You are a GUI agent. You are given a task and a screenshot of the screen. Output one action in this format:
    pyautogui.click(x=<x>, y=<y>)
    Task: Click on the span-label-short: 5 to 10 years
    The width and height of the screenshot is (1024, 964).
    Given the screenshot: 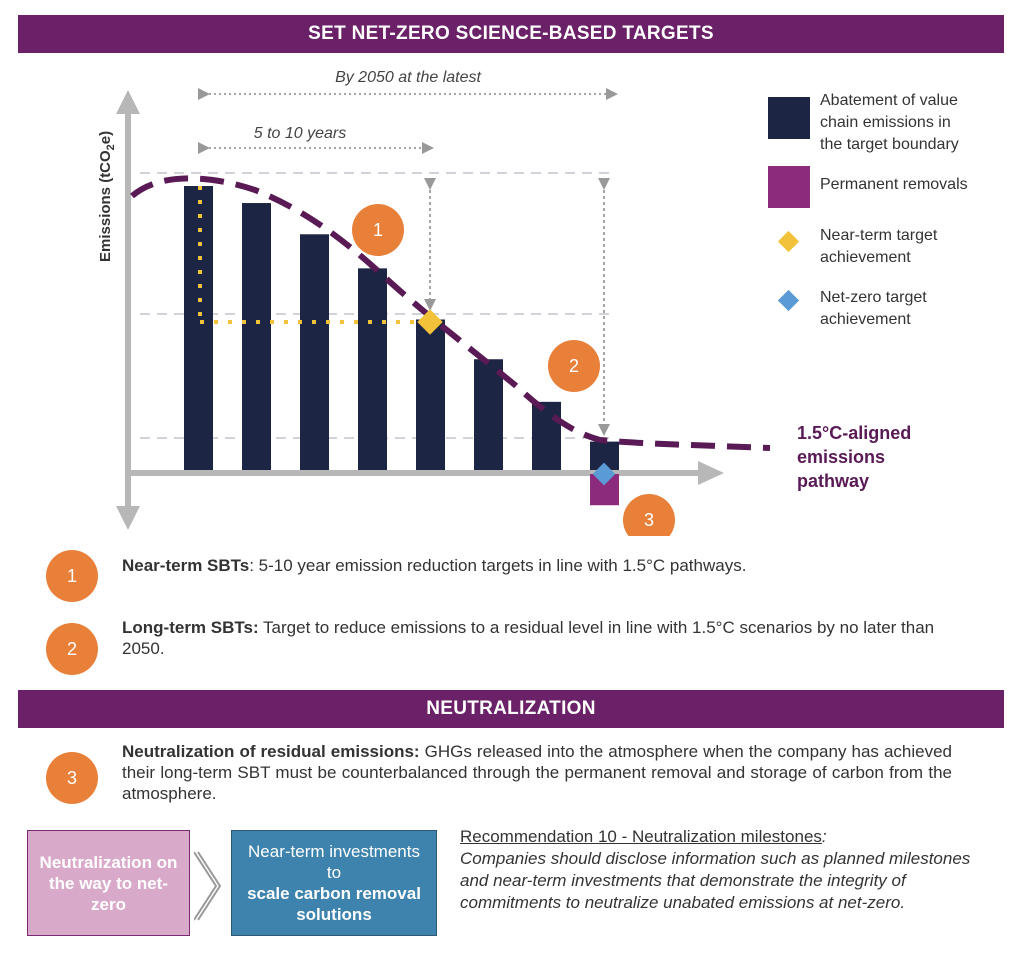 What is the action you would take?
    pyautogui.click(x=300, y=133)
    